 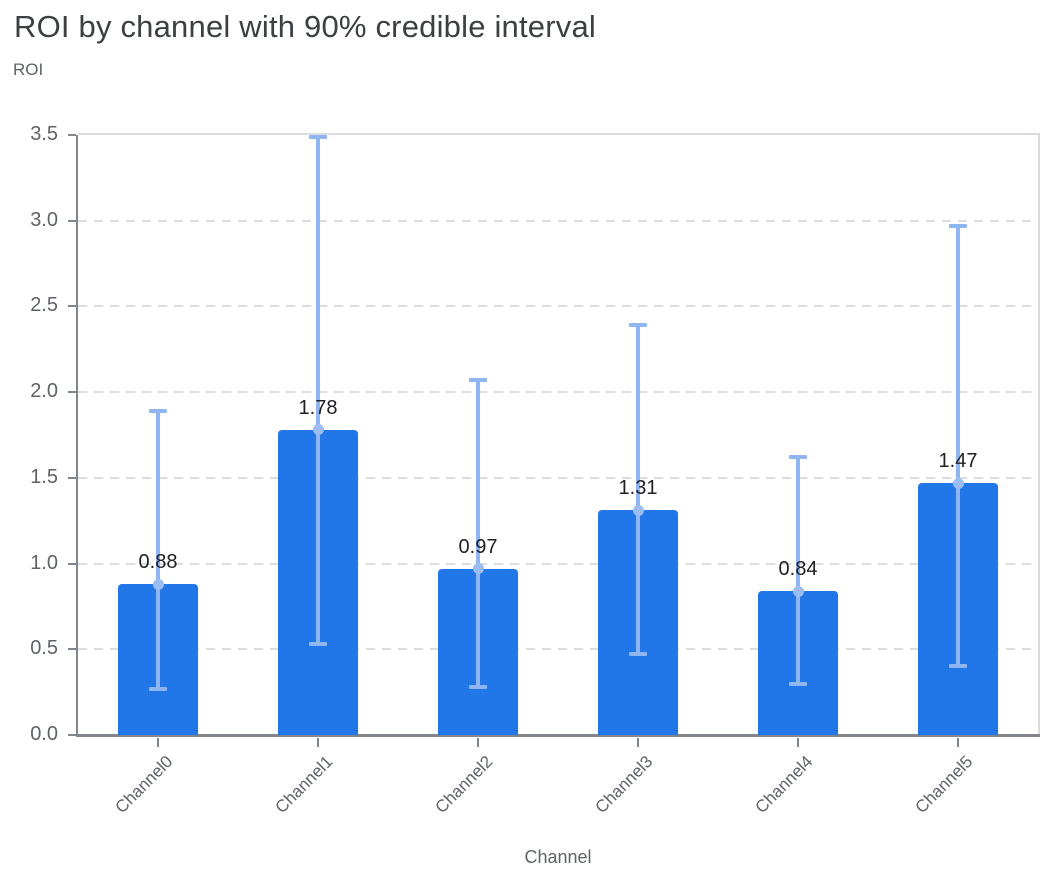 What do you see at coordinates (28, 69) in the screenshot?
I see `y-axis-title: ROI` at bounding box center [28, 69].